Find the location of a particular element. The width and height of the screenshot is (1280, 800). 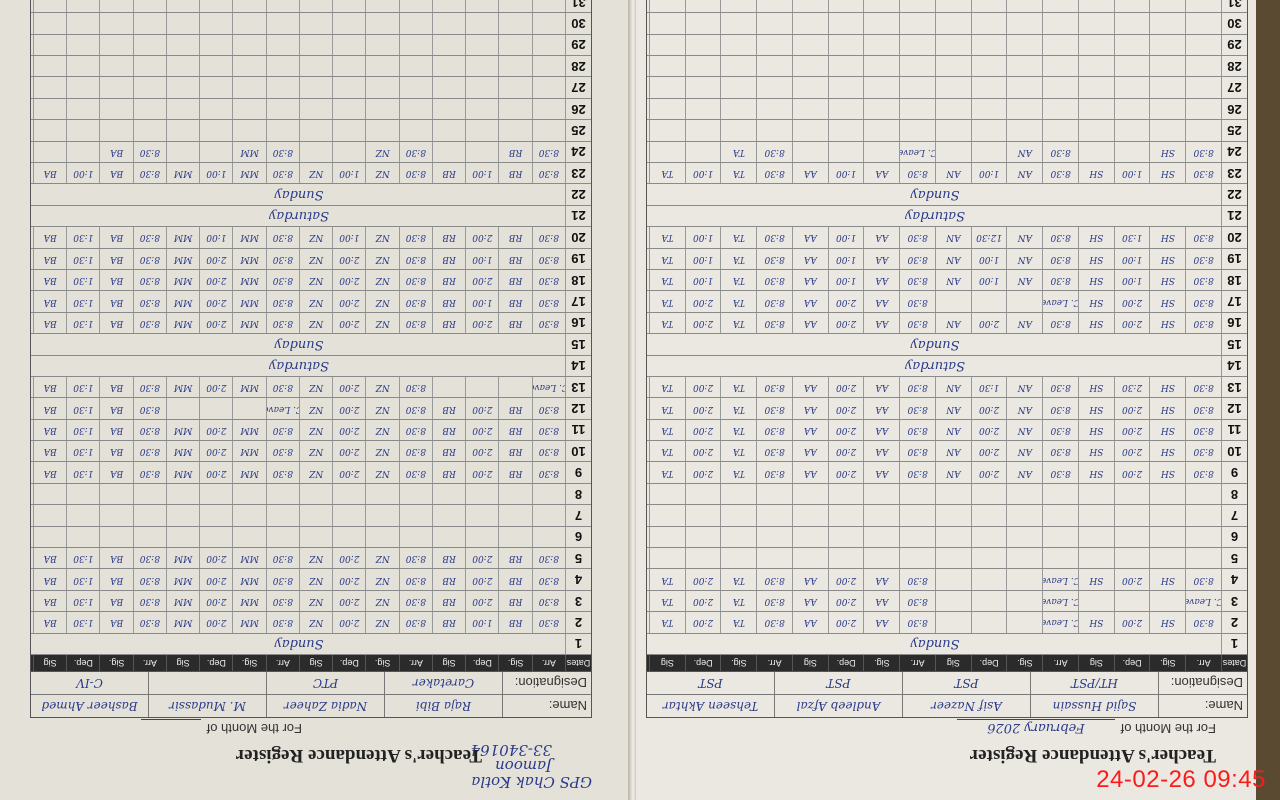

school-note: GPS Chak Kotla Jamoon 33-340164 is located at coordinates (531, 766).